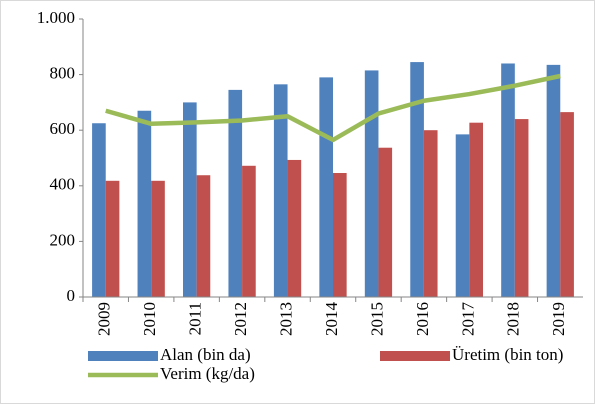 This screenshot has width=595, height=404. What do you see at coordinates (513, 319) in the screenshot?
I see `x-tick-label: 2018` at bounding box center [513, 319].